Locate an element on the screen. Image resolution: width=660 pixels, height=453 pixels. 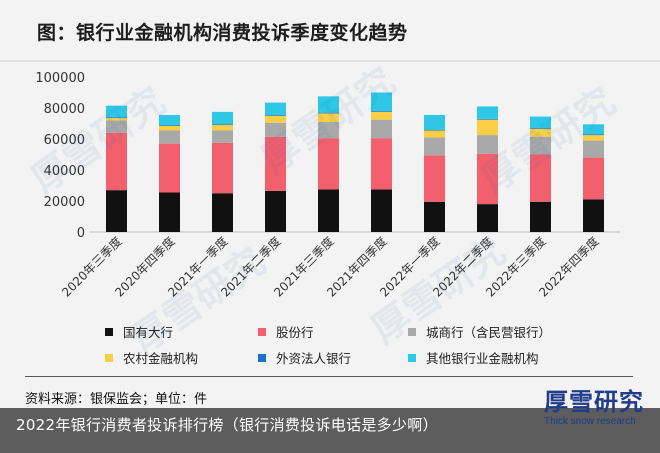
logo-sub-text: Thick snow research is located at coordinates (590, 421).